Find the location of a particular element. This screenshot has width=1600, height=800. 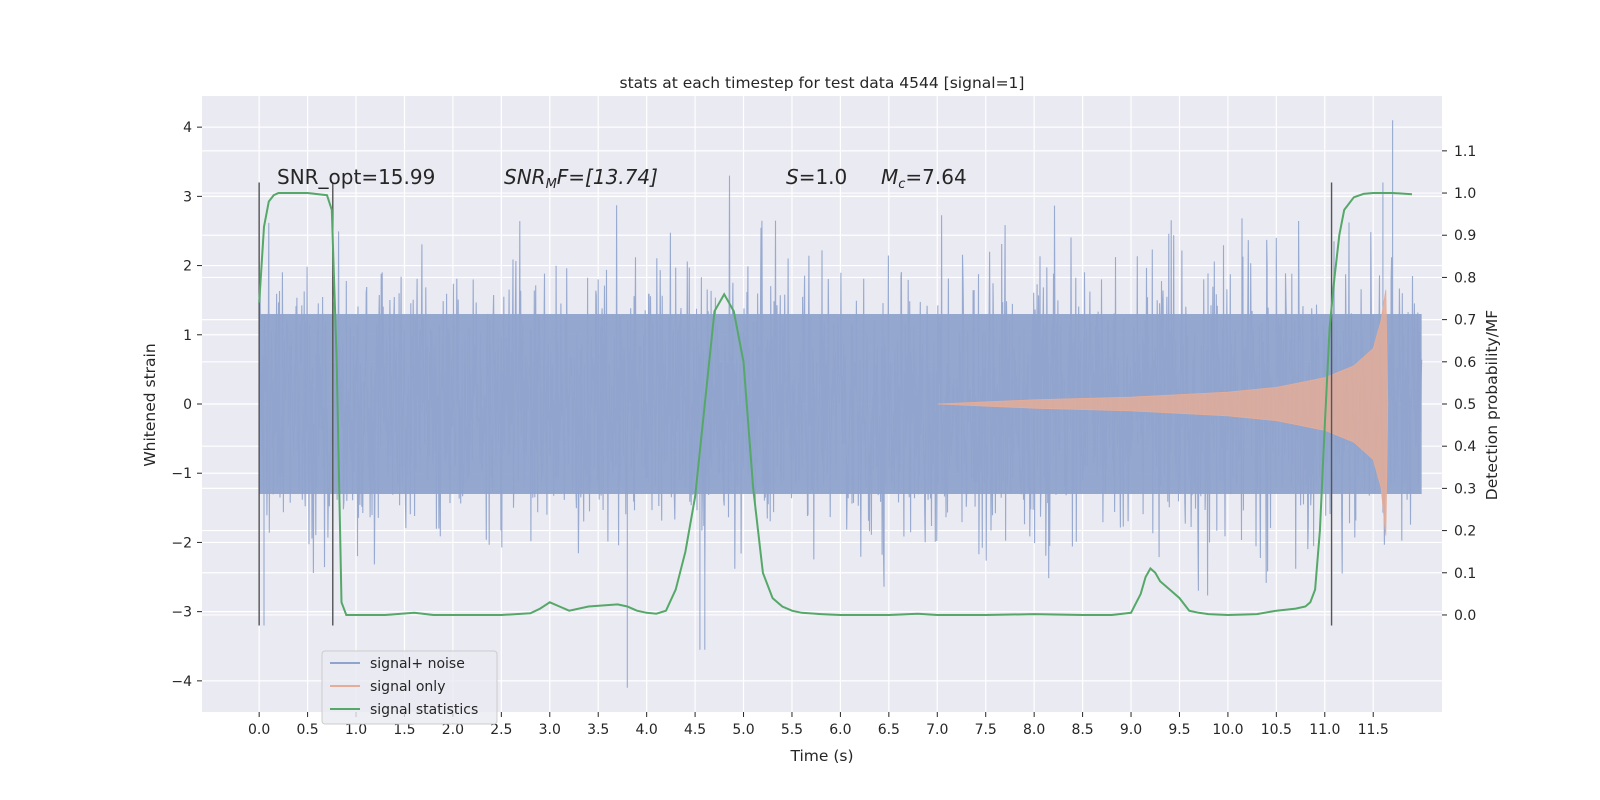

x-tick-label: 2.0 is located at coordinates (453, 730).